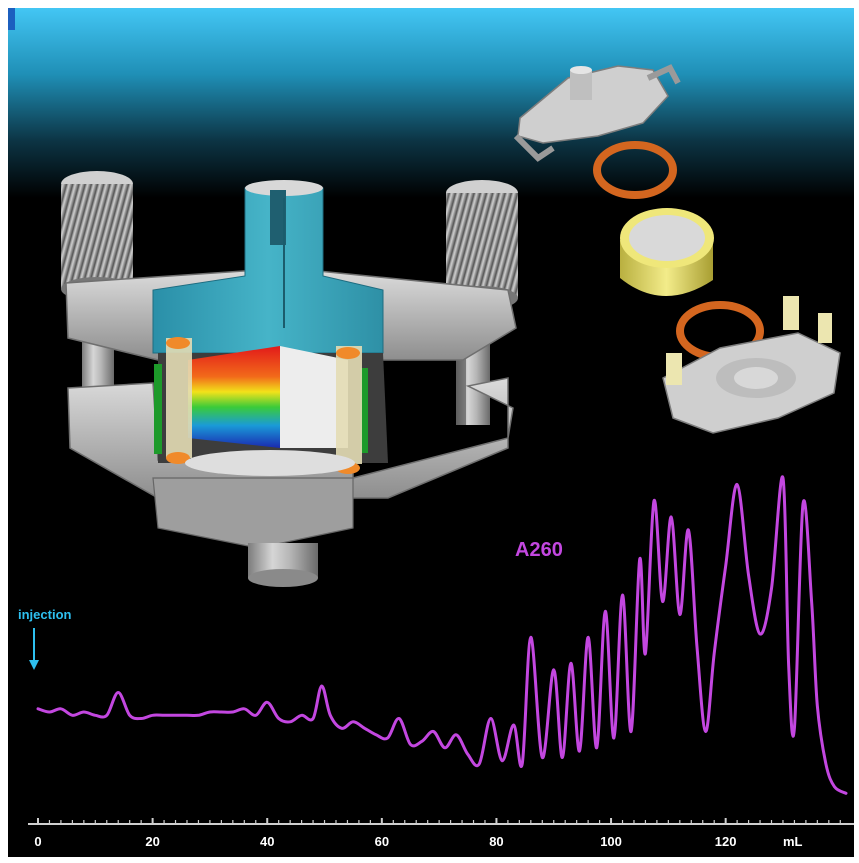  What do you see at coordinates (34, 665) in the screenshot?
I see `injection-arrow-head` at bounding box center [34, 665].